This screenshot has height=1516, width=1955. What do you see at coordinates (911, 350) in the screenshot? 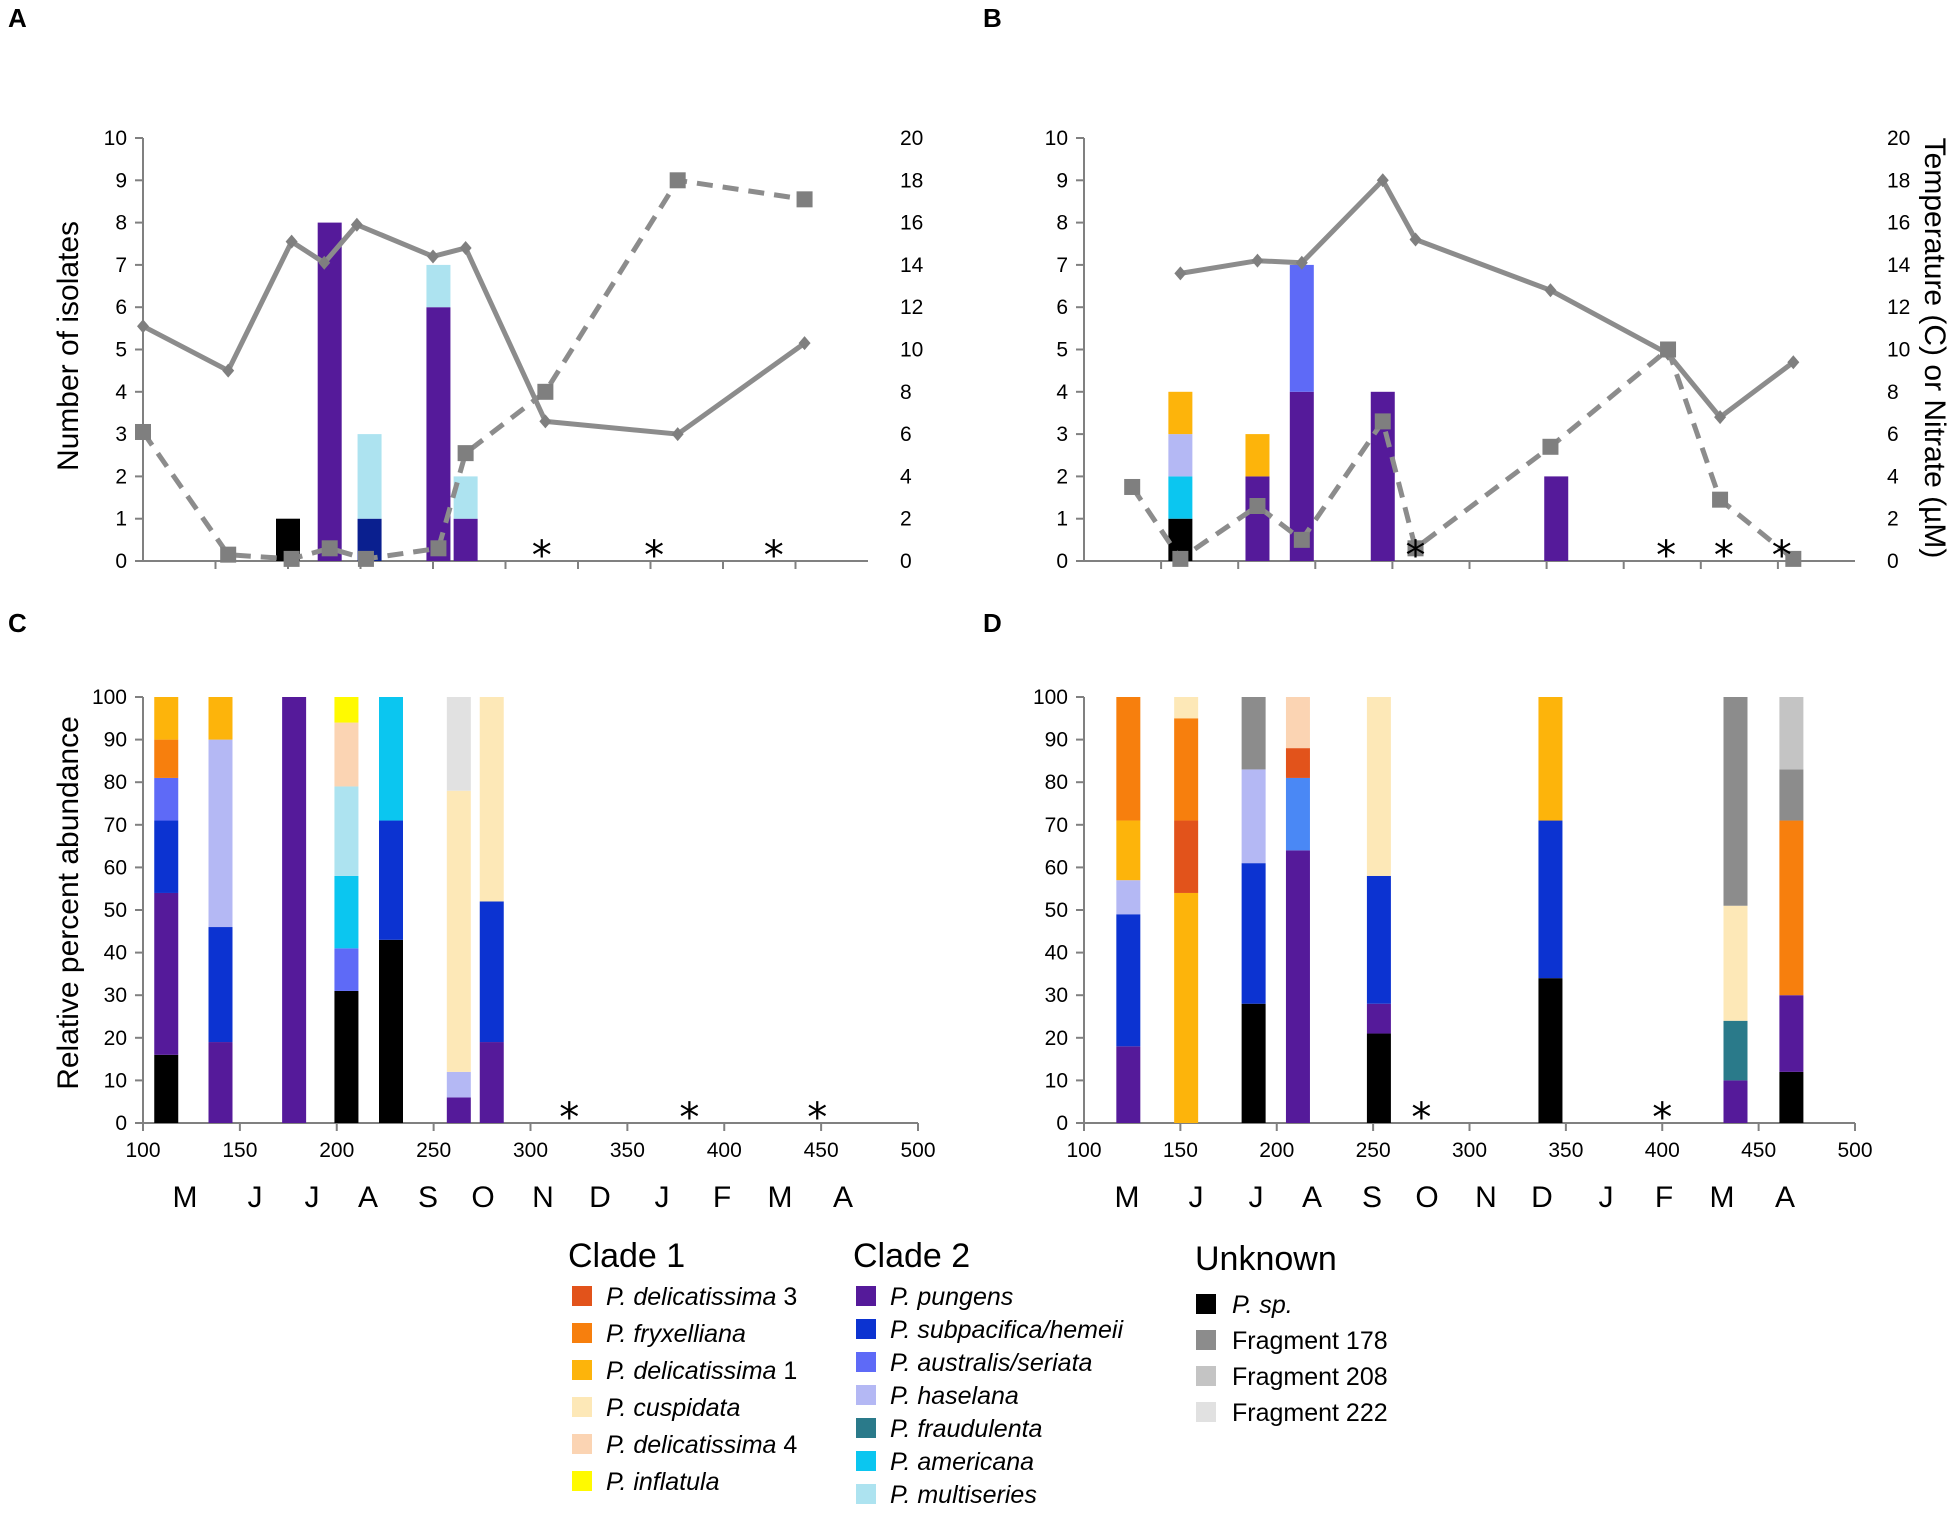
I see `y-tick-label-right-A: 10` at bounding box center [911, 350].